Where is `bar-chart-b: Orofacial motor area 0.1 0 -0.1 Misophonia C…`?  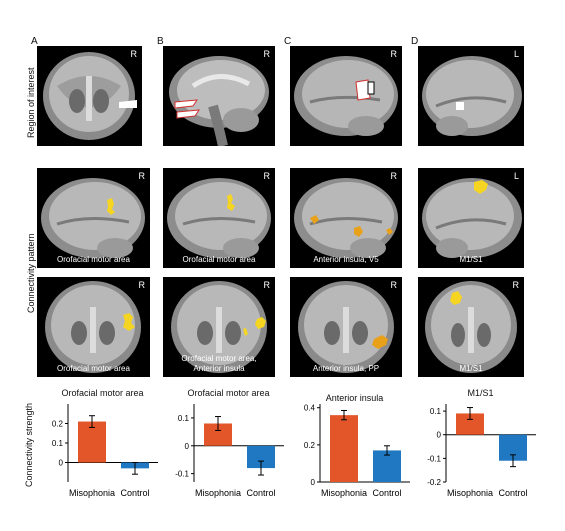
bar-chart-b: Orofacial motor area 0.1 0 -0.1 Misophonia C… is located at coordinates (228, 448).